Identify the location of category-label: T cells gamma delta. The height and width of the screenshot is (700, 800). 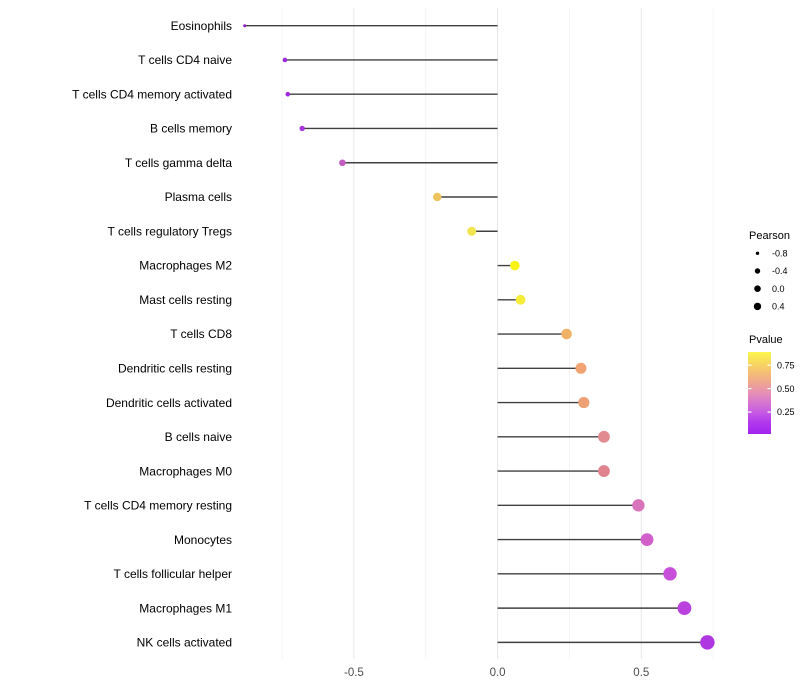
(178, 163).